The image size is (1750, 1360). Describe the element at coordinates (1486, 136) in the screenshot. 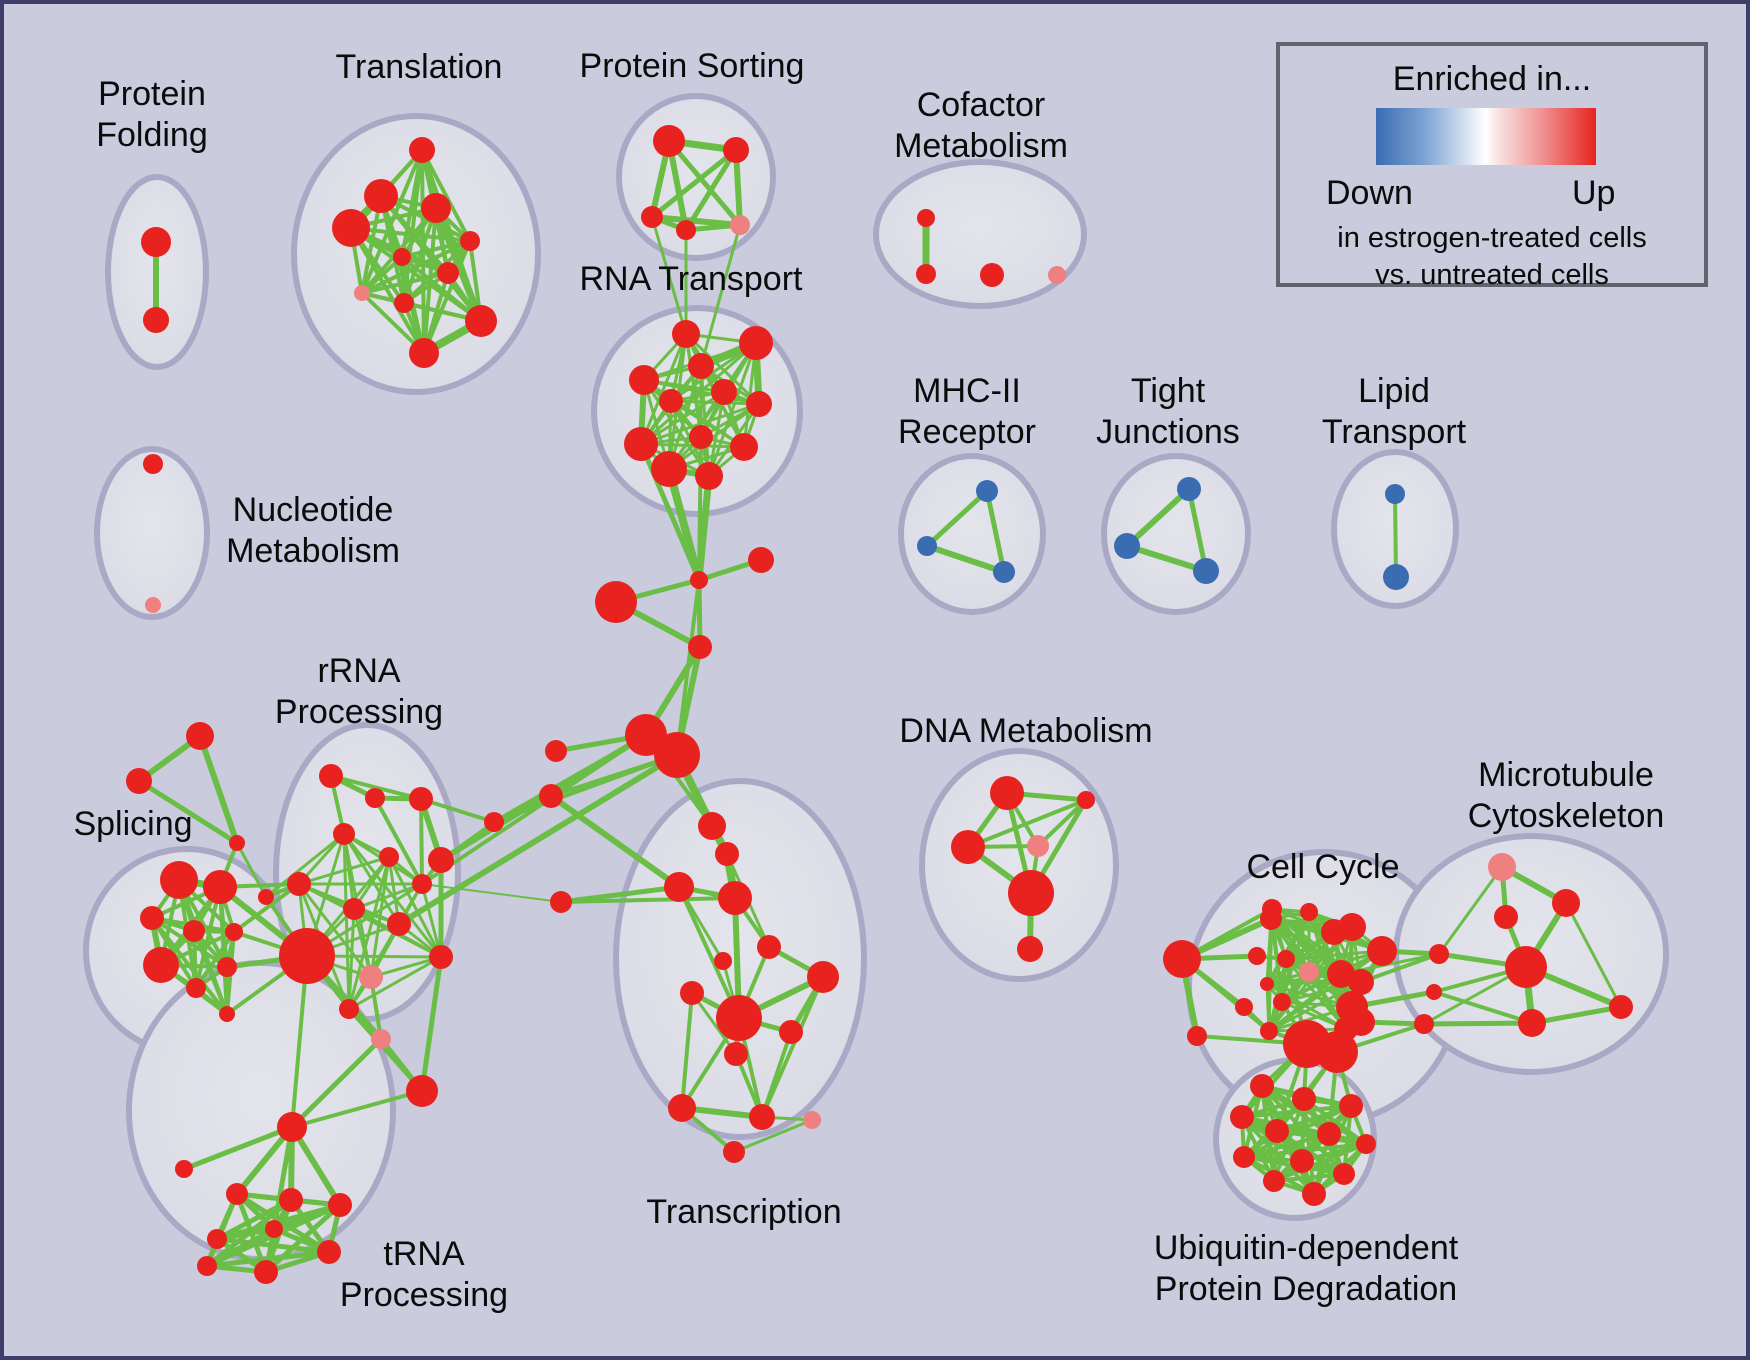

I see `legend-gradient-bar` at that location.